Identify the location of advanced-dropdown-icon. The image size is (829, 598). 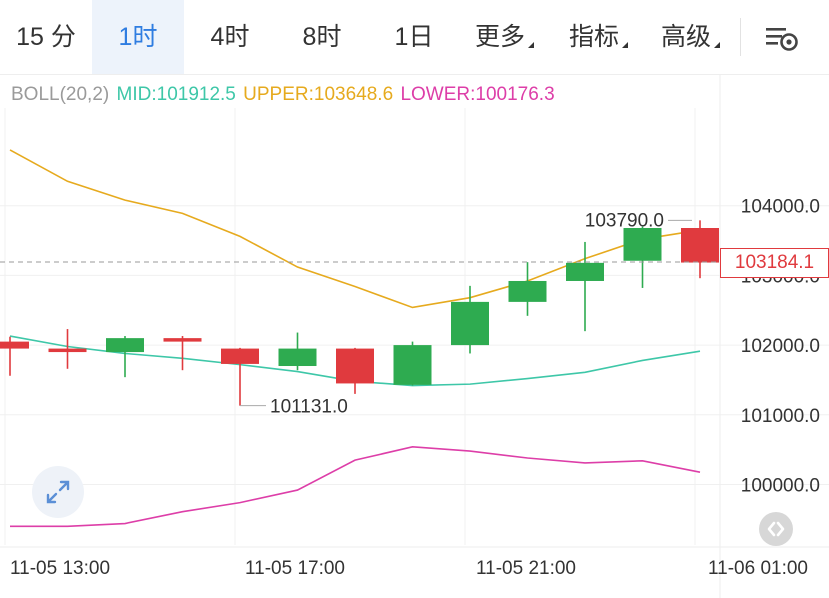
(717, 45).